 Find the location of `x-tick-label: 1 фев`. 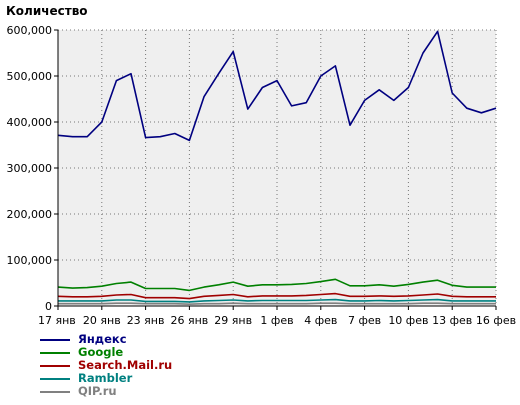

x-tick-label: 1 фев is located at coordinates (276, 320).